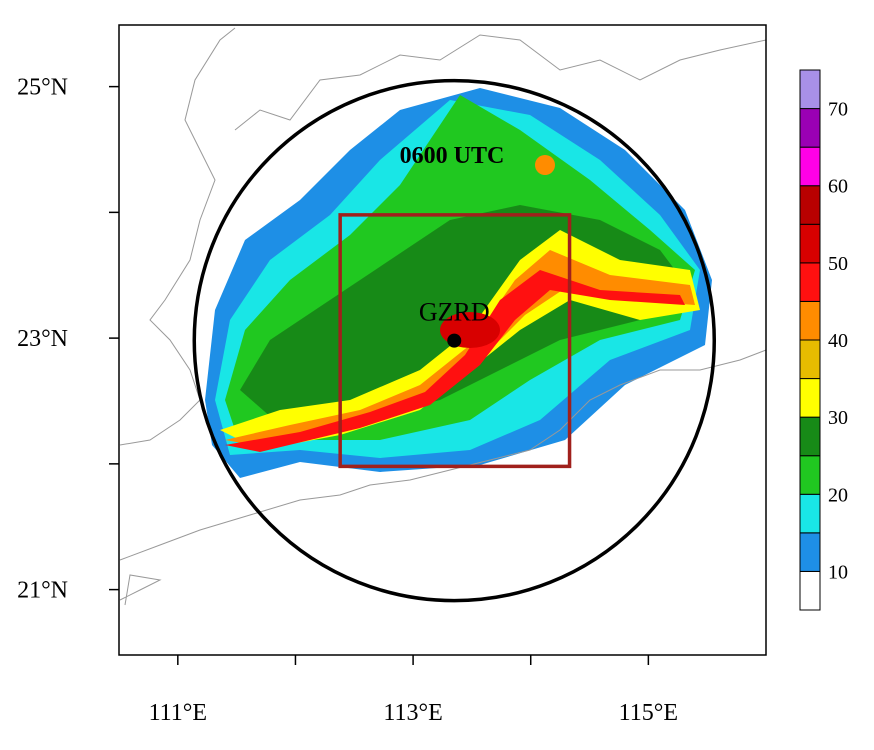 This screenshot has height=750, width=874. I want to click on y-tick-label: 23°N, so click(42, 339).